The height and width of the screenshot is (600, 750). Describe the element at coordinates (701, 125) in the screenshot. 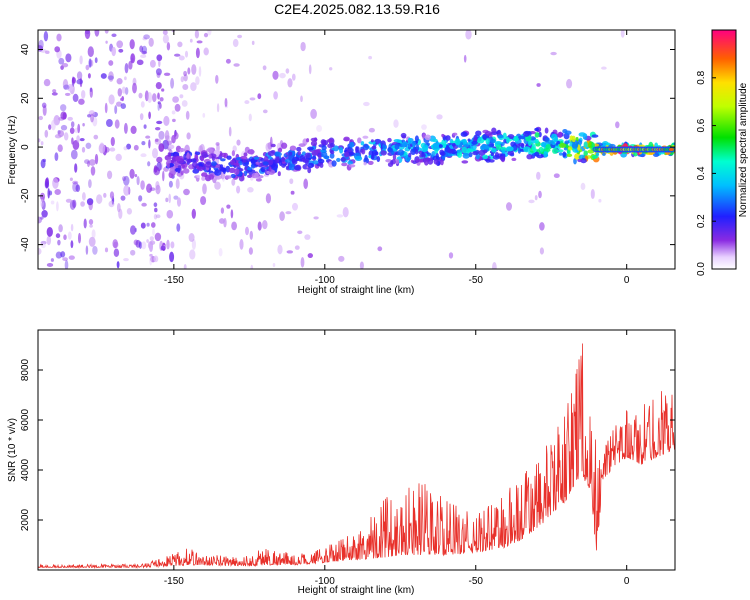

I see `colorbar-tick-label: 0.6` at that location.